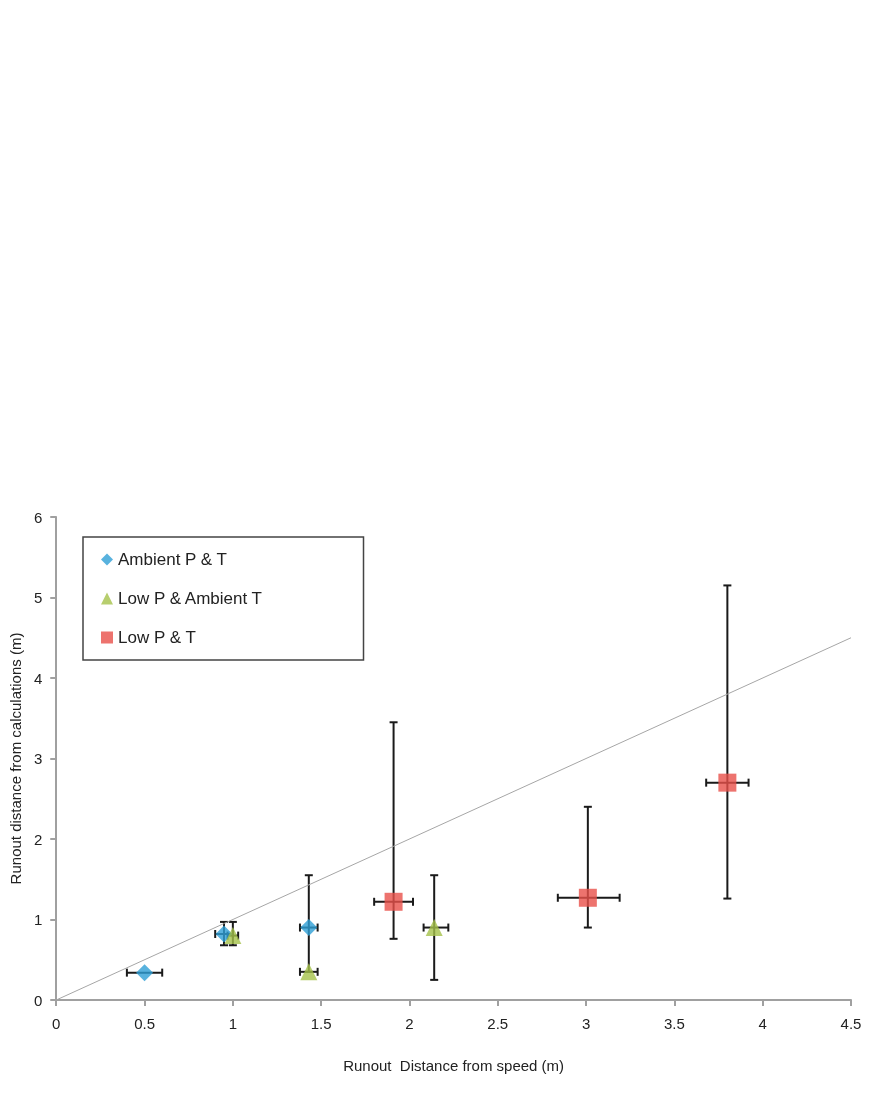 The image size is (871, 1104). Describe the element at coordinates (321, 1023) in the screenshot. I see `x-tick-label: 1.5` at that location.